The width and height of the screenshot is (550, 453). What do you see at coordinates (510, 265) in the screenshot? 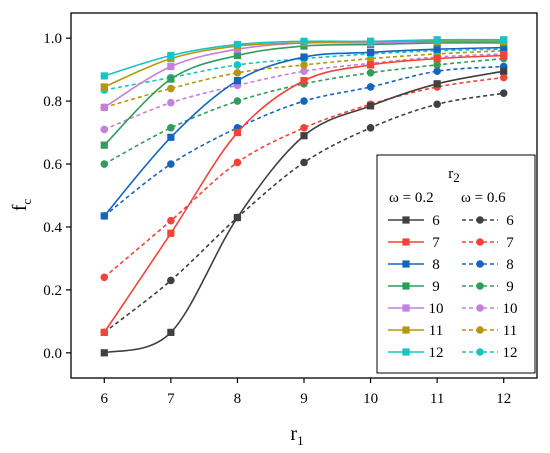
I see `legend-entry-omega06-8-label: 8` at bounding box center [510, 265].